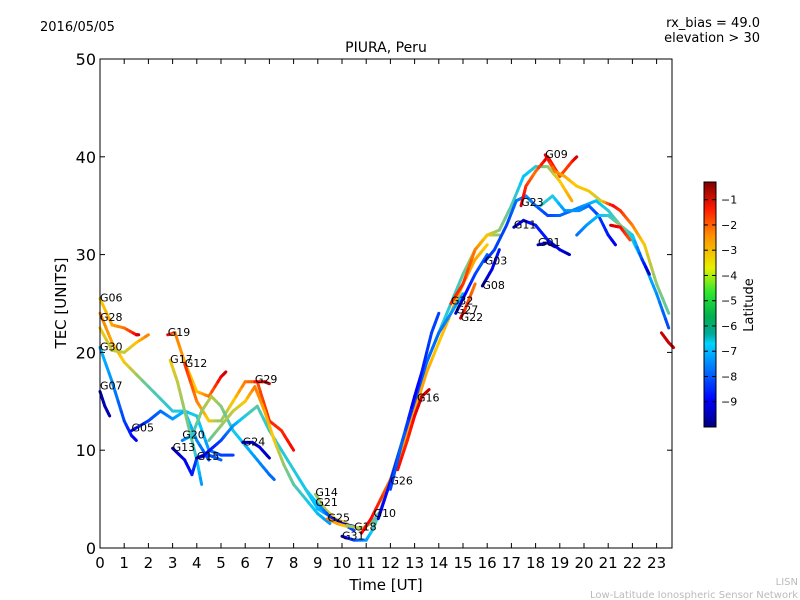 This screenshot has height=600, width=800. Describe the element at coordinates (326, 502) in the screenshot. I see `satellite-label: G21` at that location.